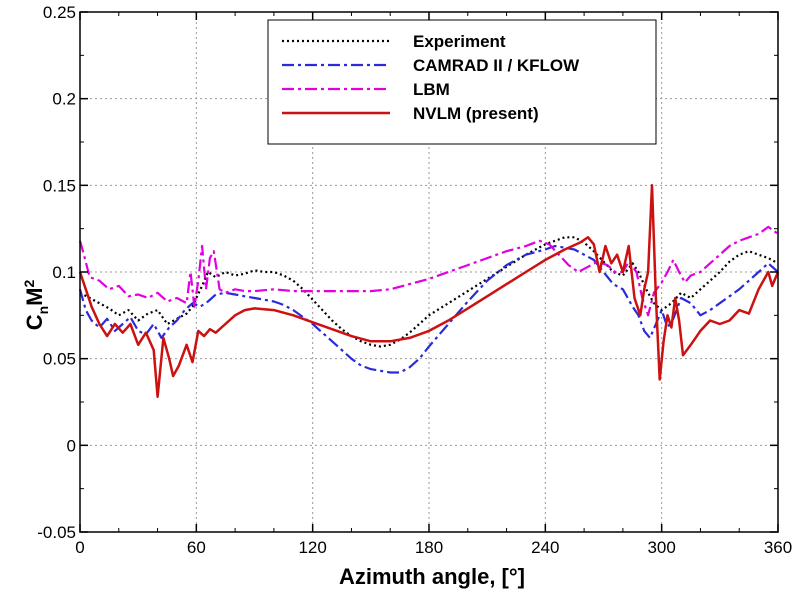 The height and width of the screenshot is (592, 804). What do you see at coordinates (59, 359) in the screenshot?
I see `y-tick-label: 0.05` at bounding box center [59, 359].